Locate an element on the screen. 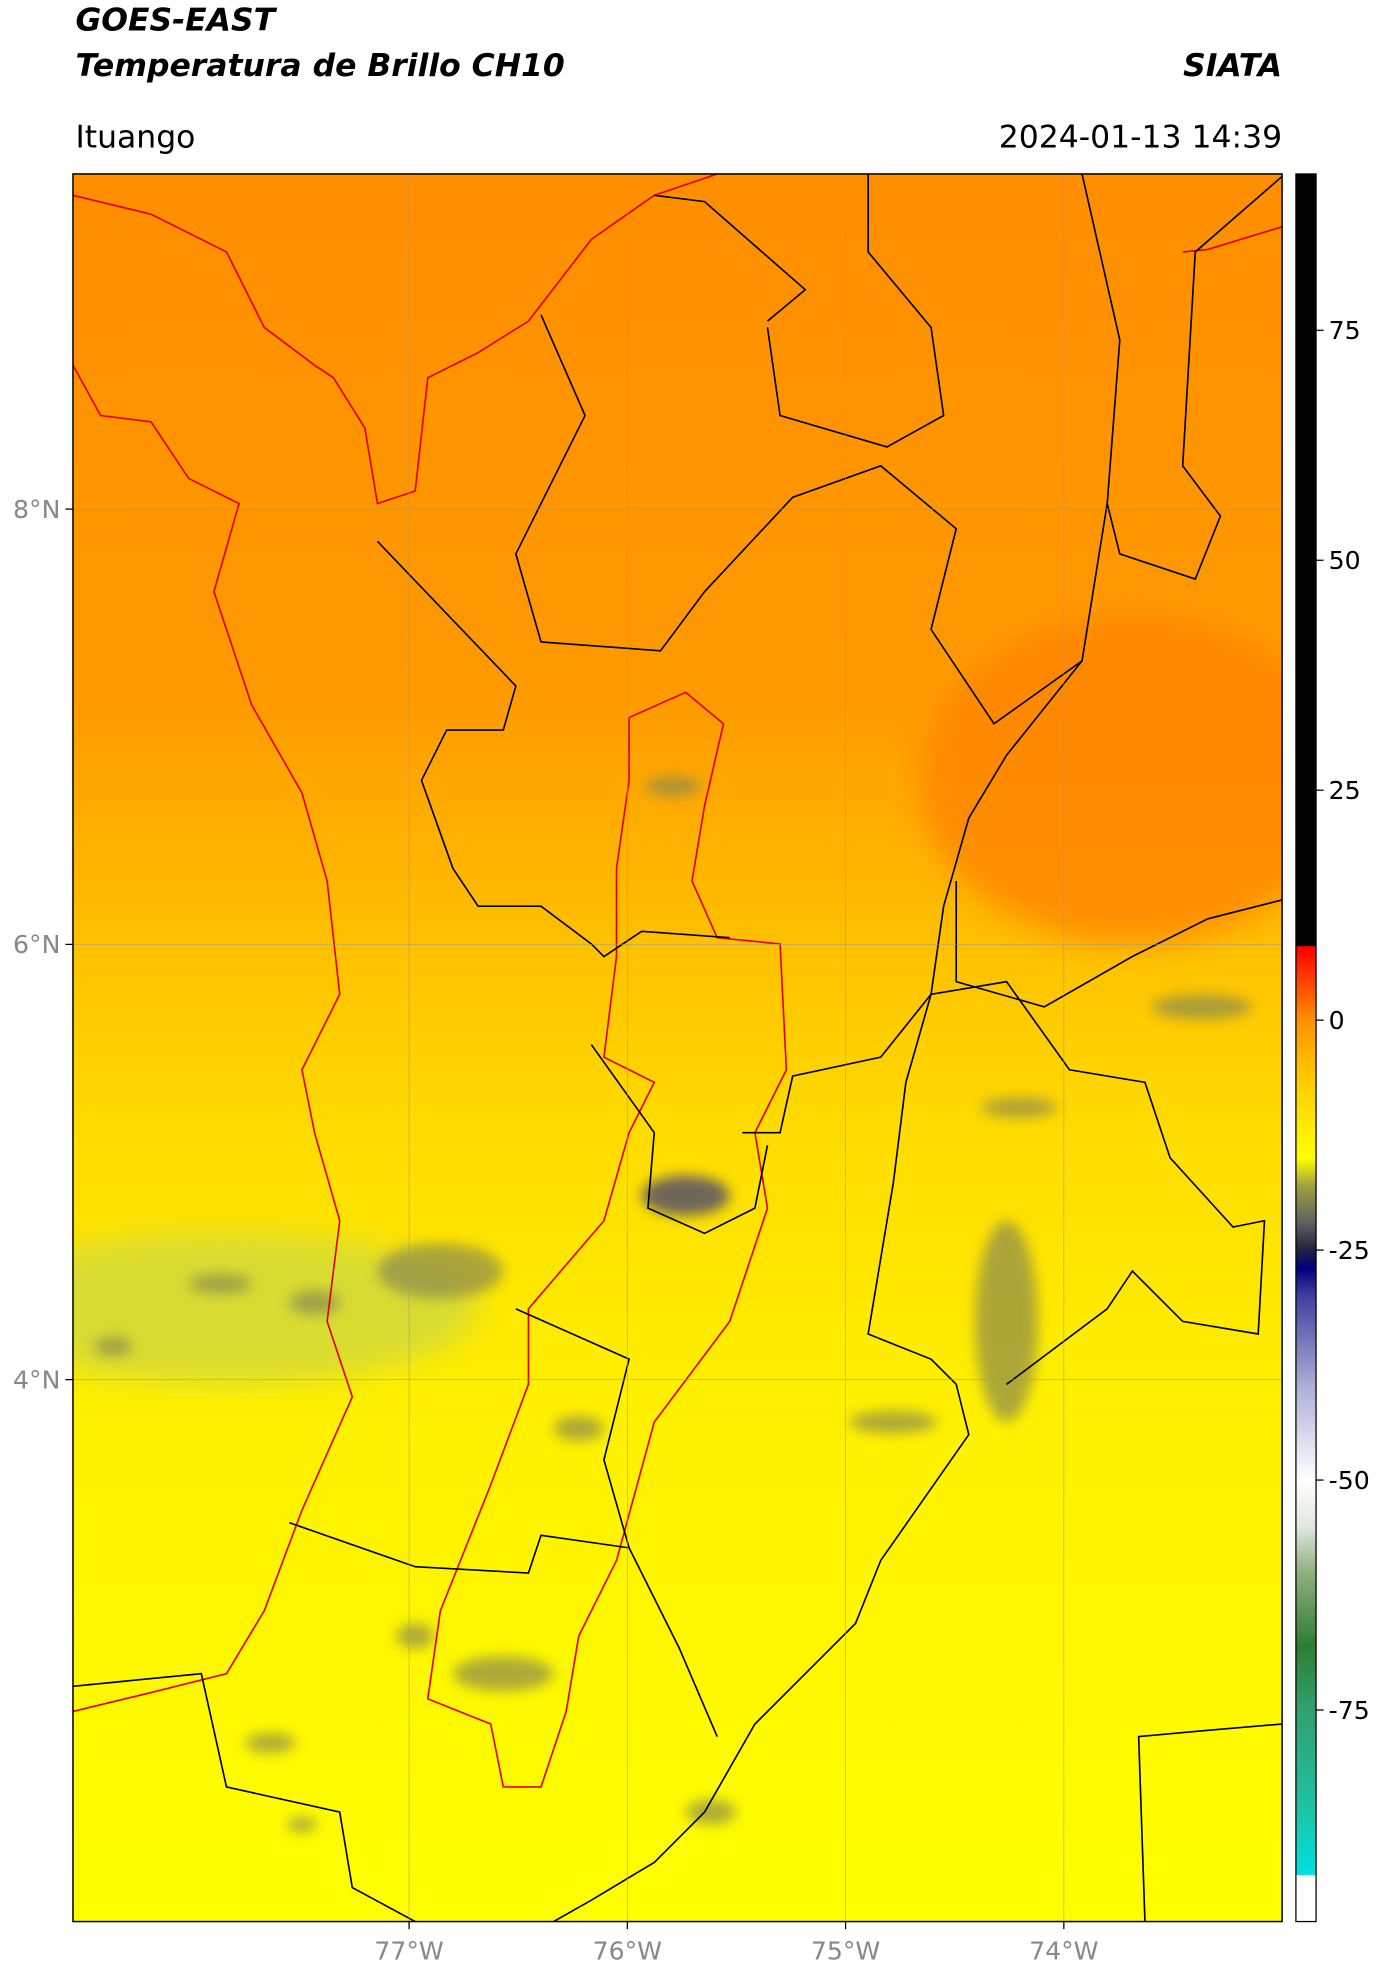 This screenshot has width=1384, height=1981. source: SIATA is located at coordinates (1232, 66).